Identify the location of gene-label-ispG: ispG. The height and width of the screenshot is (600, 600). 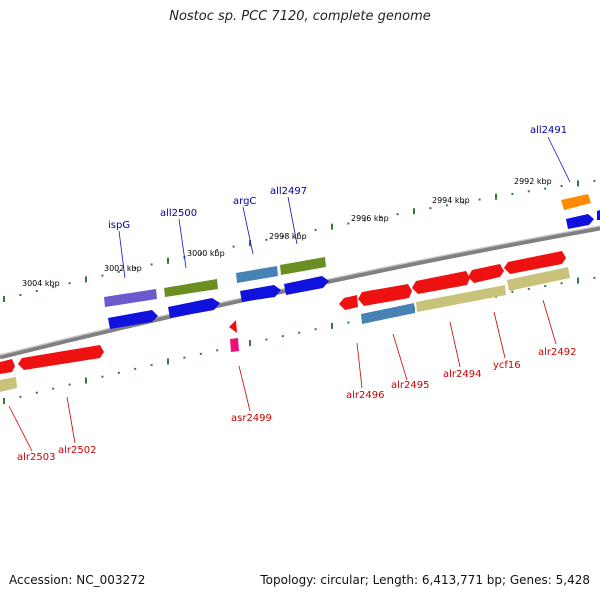
(119, 225).